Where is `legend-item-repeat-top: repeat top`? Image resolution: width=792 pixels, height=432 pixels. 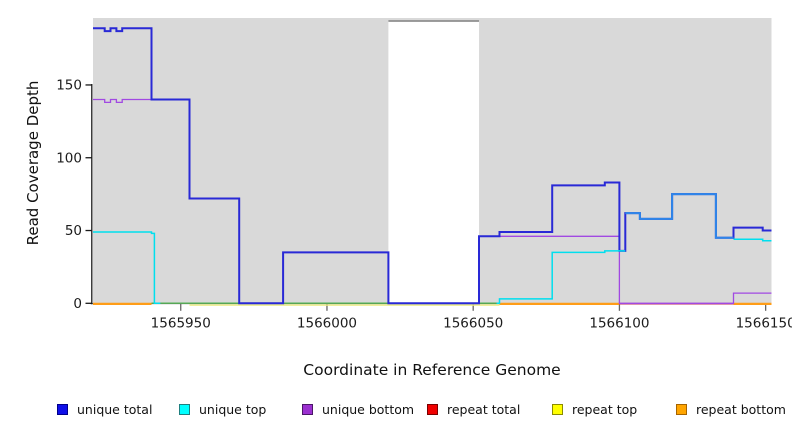 legend-item-repeat-top: repeat top is located at coordinates (594, 409).